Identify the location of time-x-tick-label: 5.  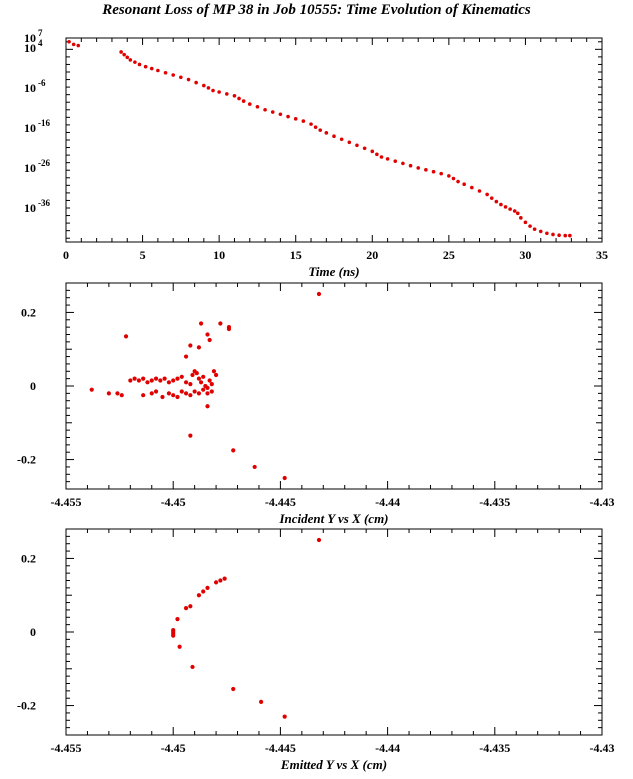
(143, 255).